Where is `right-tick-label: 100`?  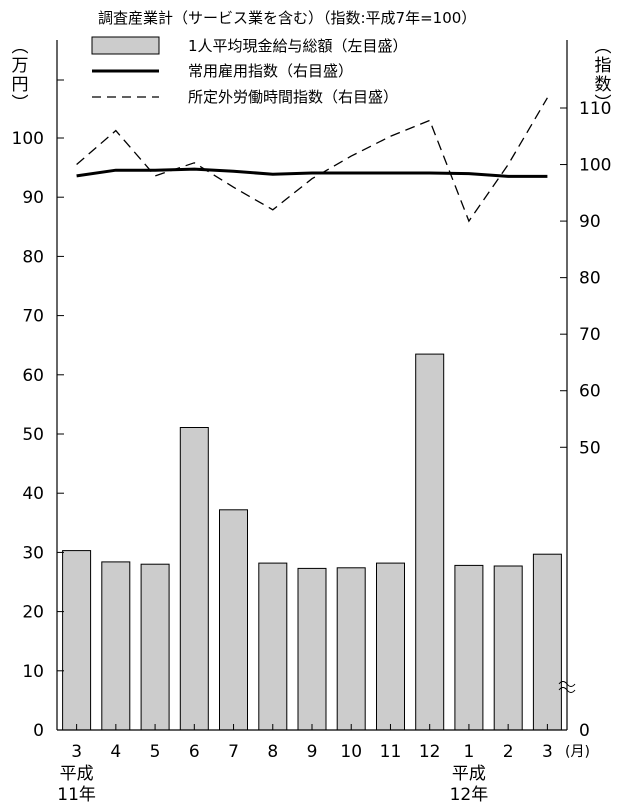
right-tick-label: 100 is located at coordinates (595, 166).